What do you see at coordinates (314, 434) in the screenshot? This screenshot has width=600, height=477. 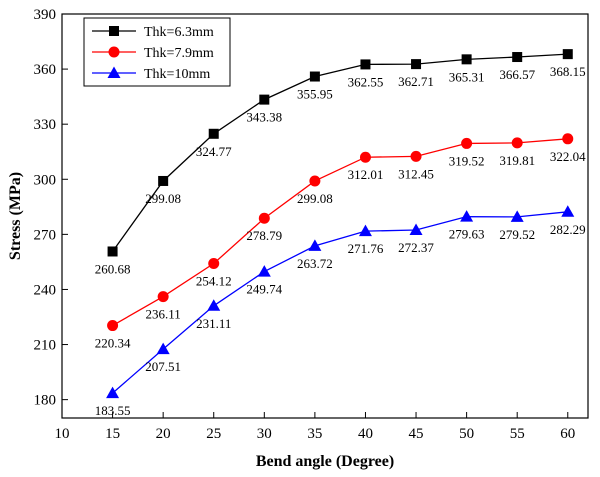 I see `x-tick-label: 35` at bounding box center [314, 434].